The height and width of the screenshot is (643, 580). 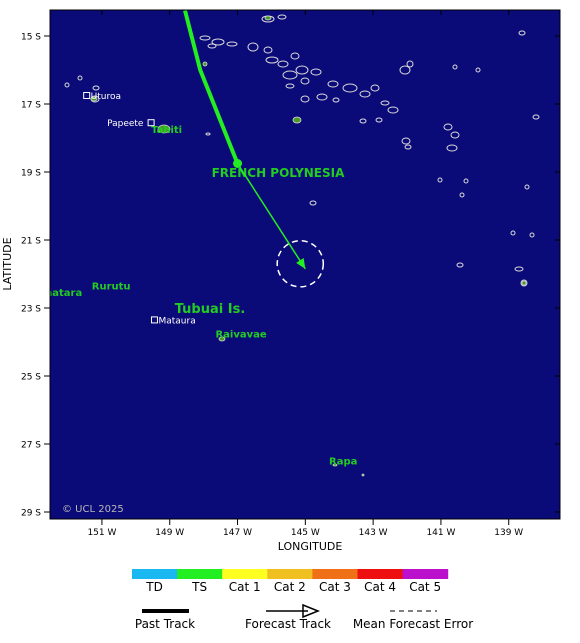 I want to click on island-label: Raivavae, so click(x=240, y=335).